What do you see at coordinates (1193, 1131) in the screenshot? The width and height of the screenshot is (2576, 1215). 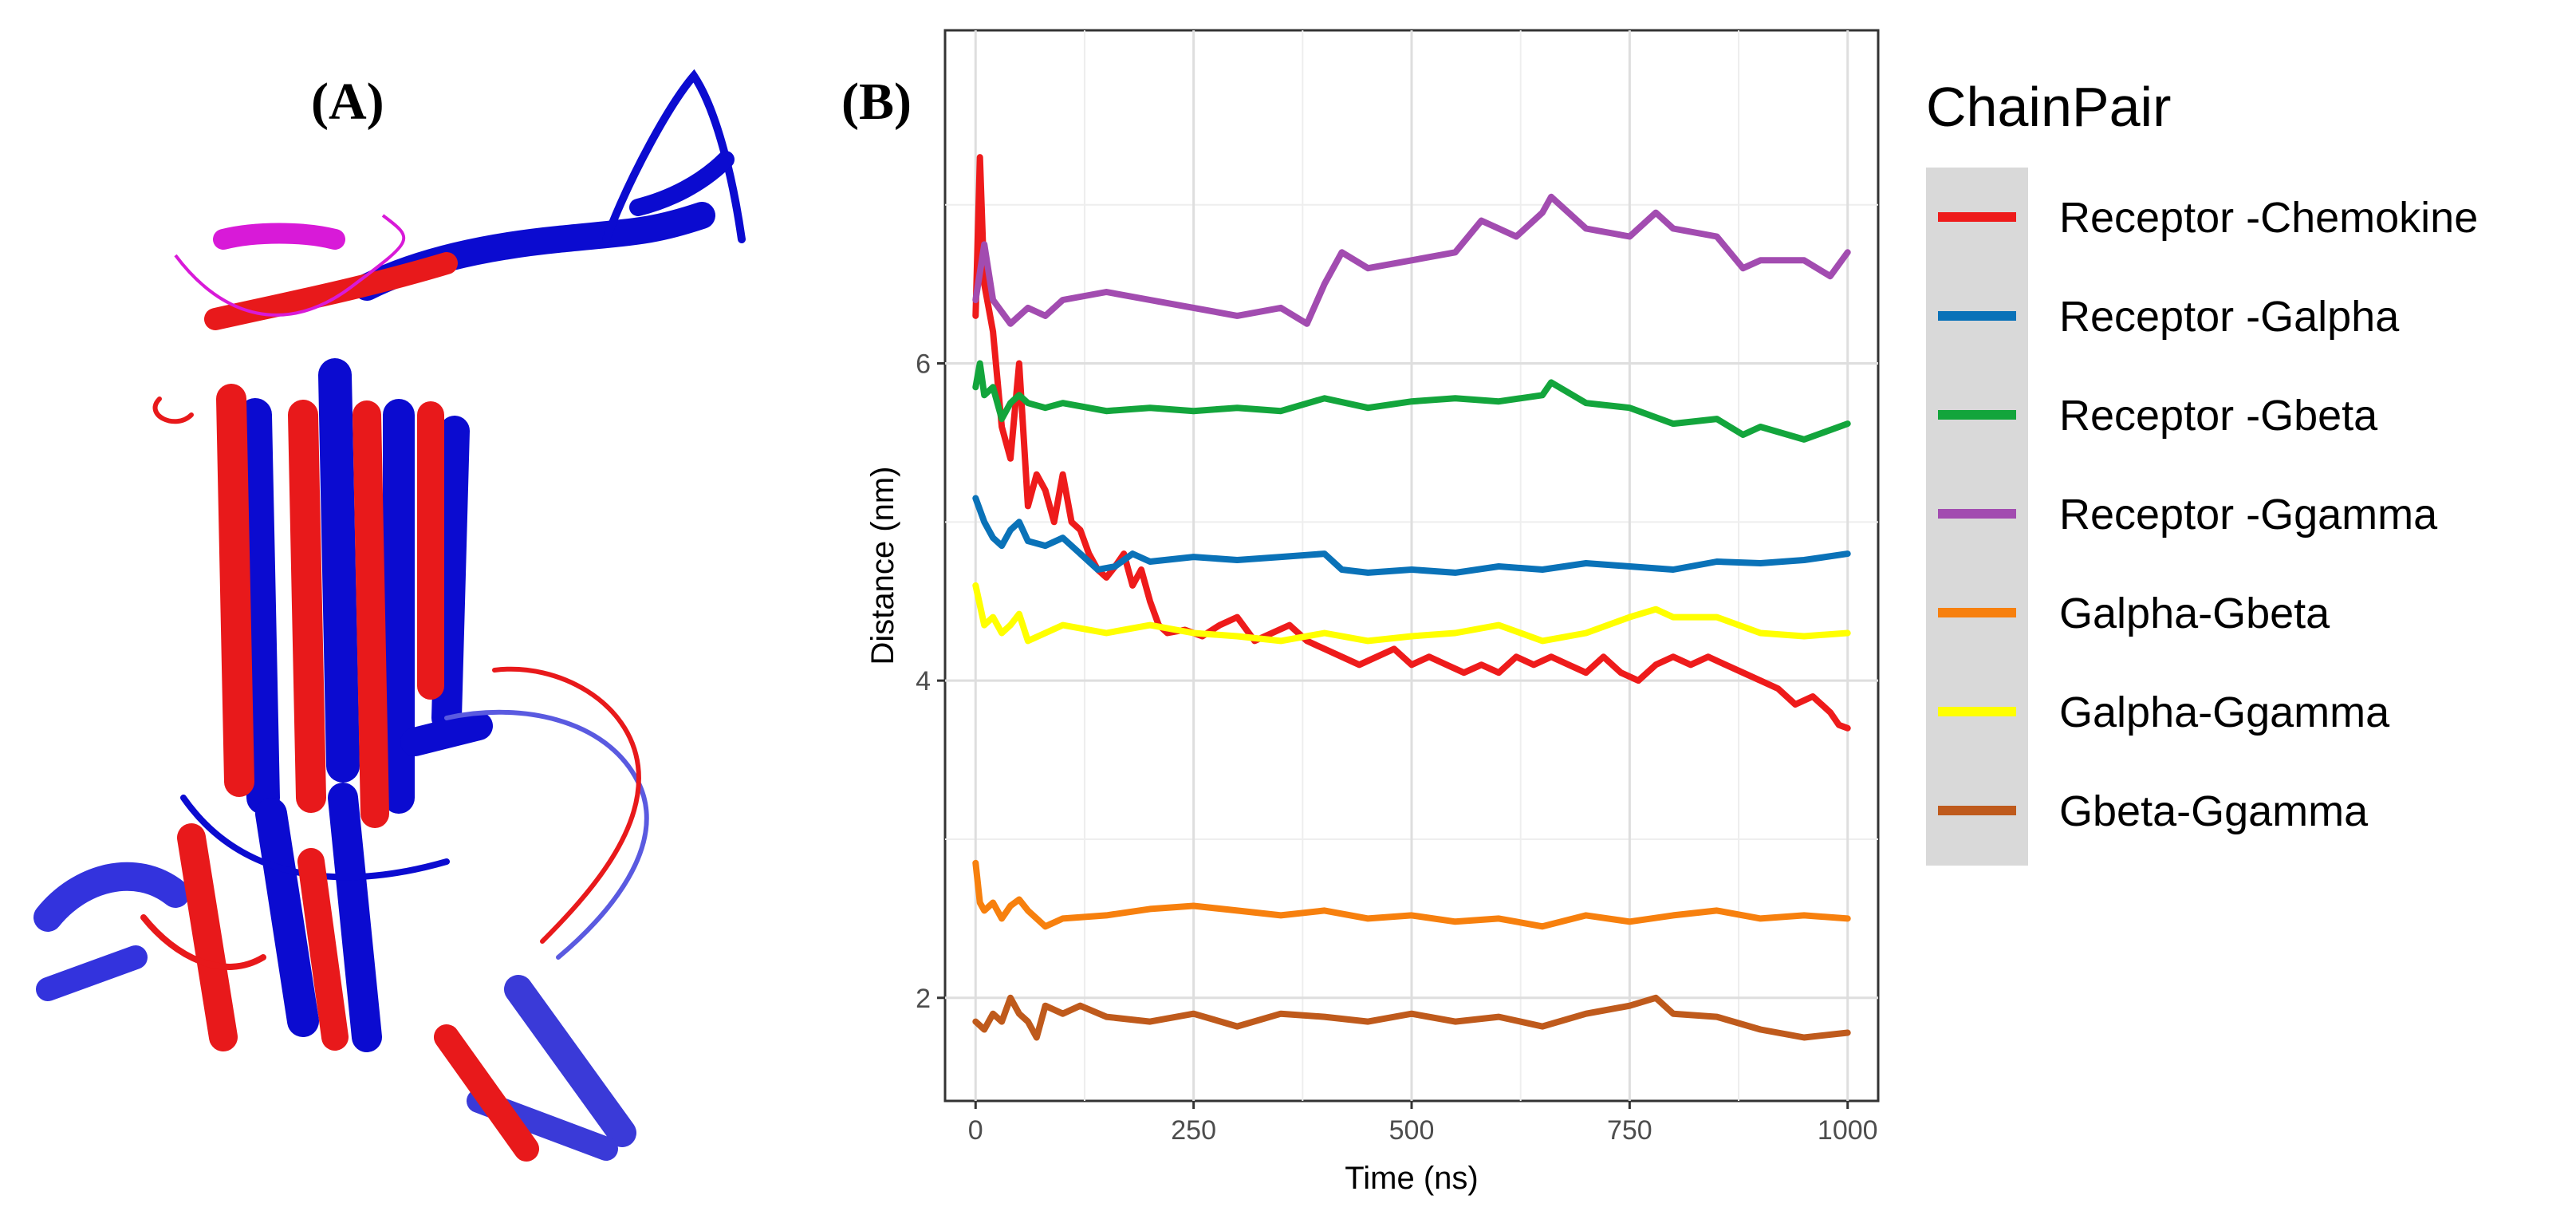 I see `x-tick-label: 250` at bounding box center [1193, 1131].